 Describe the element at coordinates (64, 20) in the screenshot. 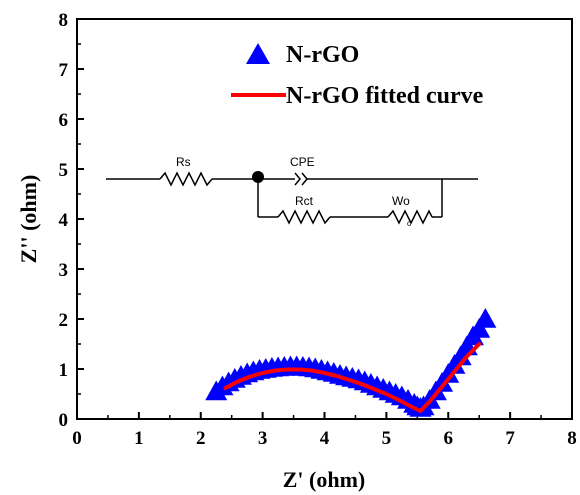

I see `y-tick-label: 8` at that location.